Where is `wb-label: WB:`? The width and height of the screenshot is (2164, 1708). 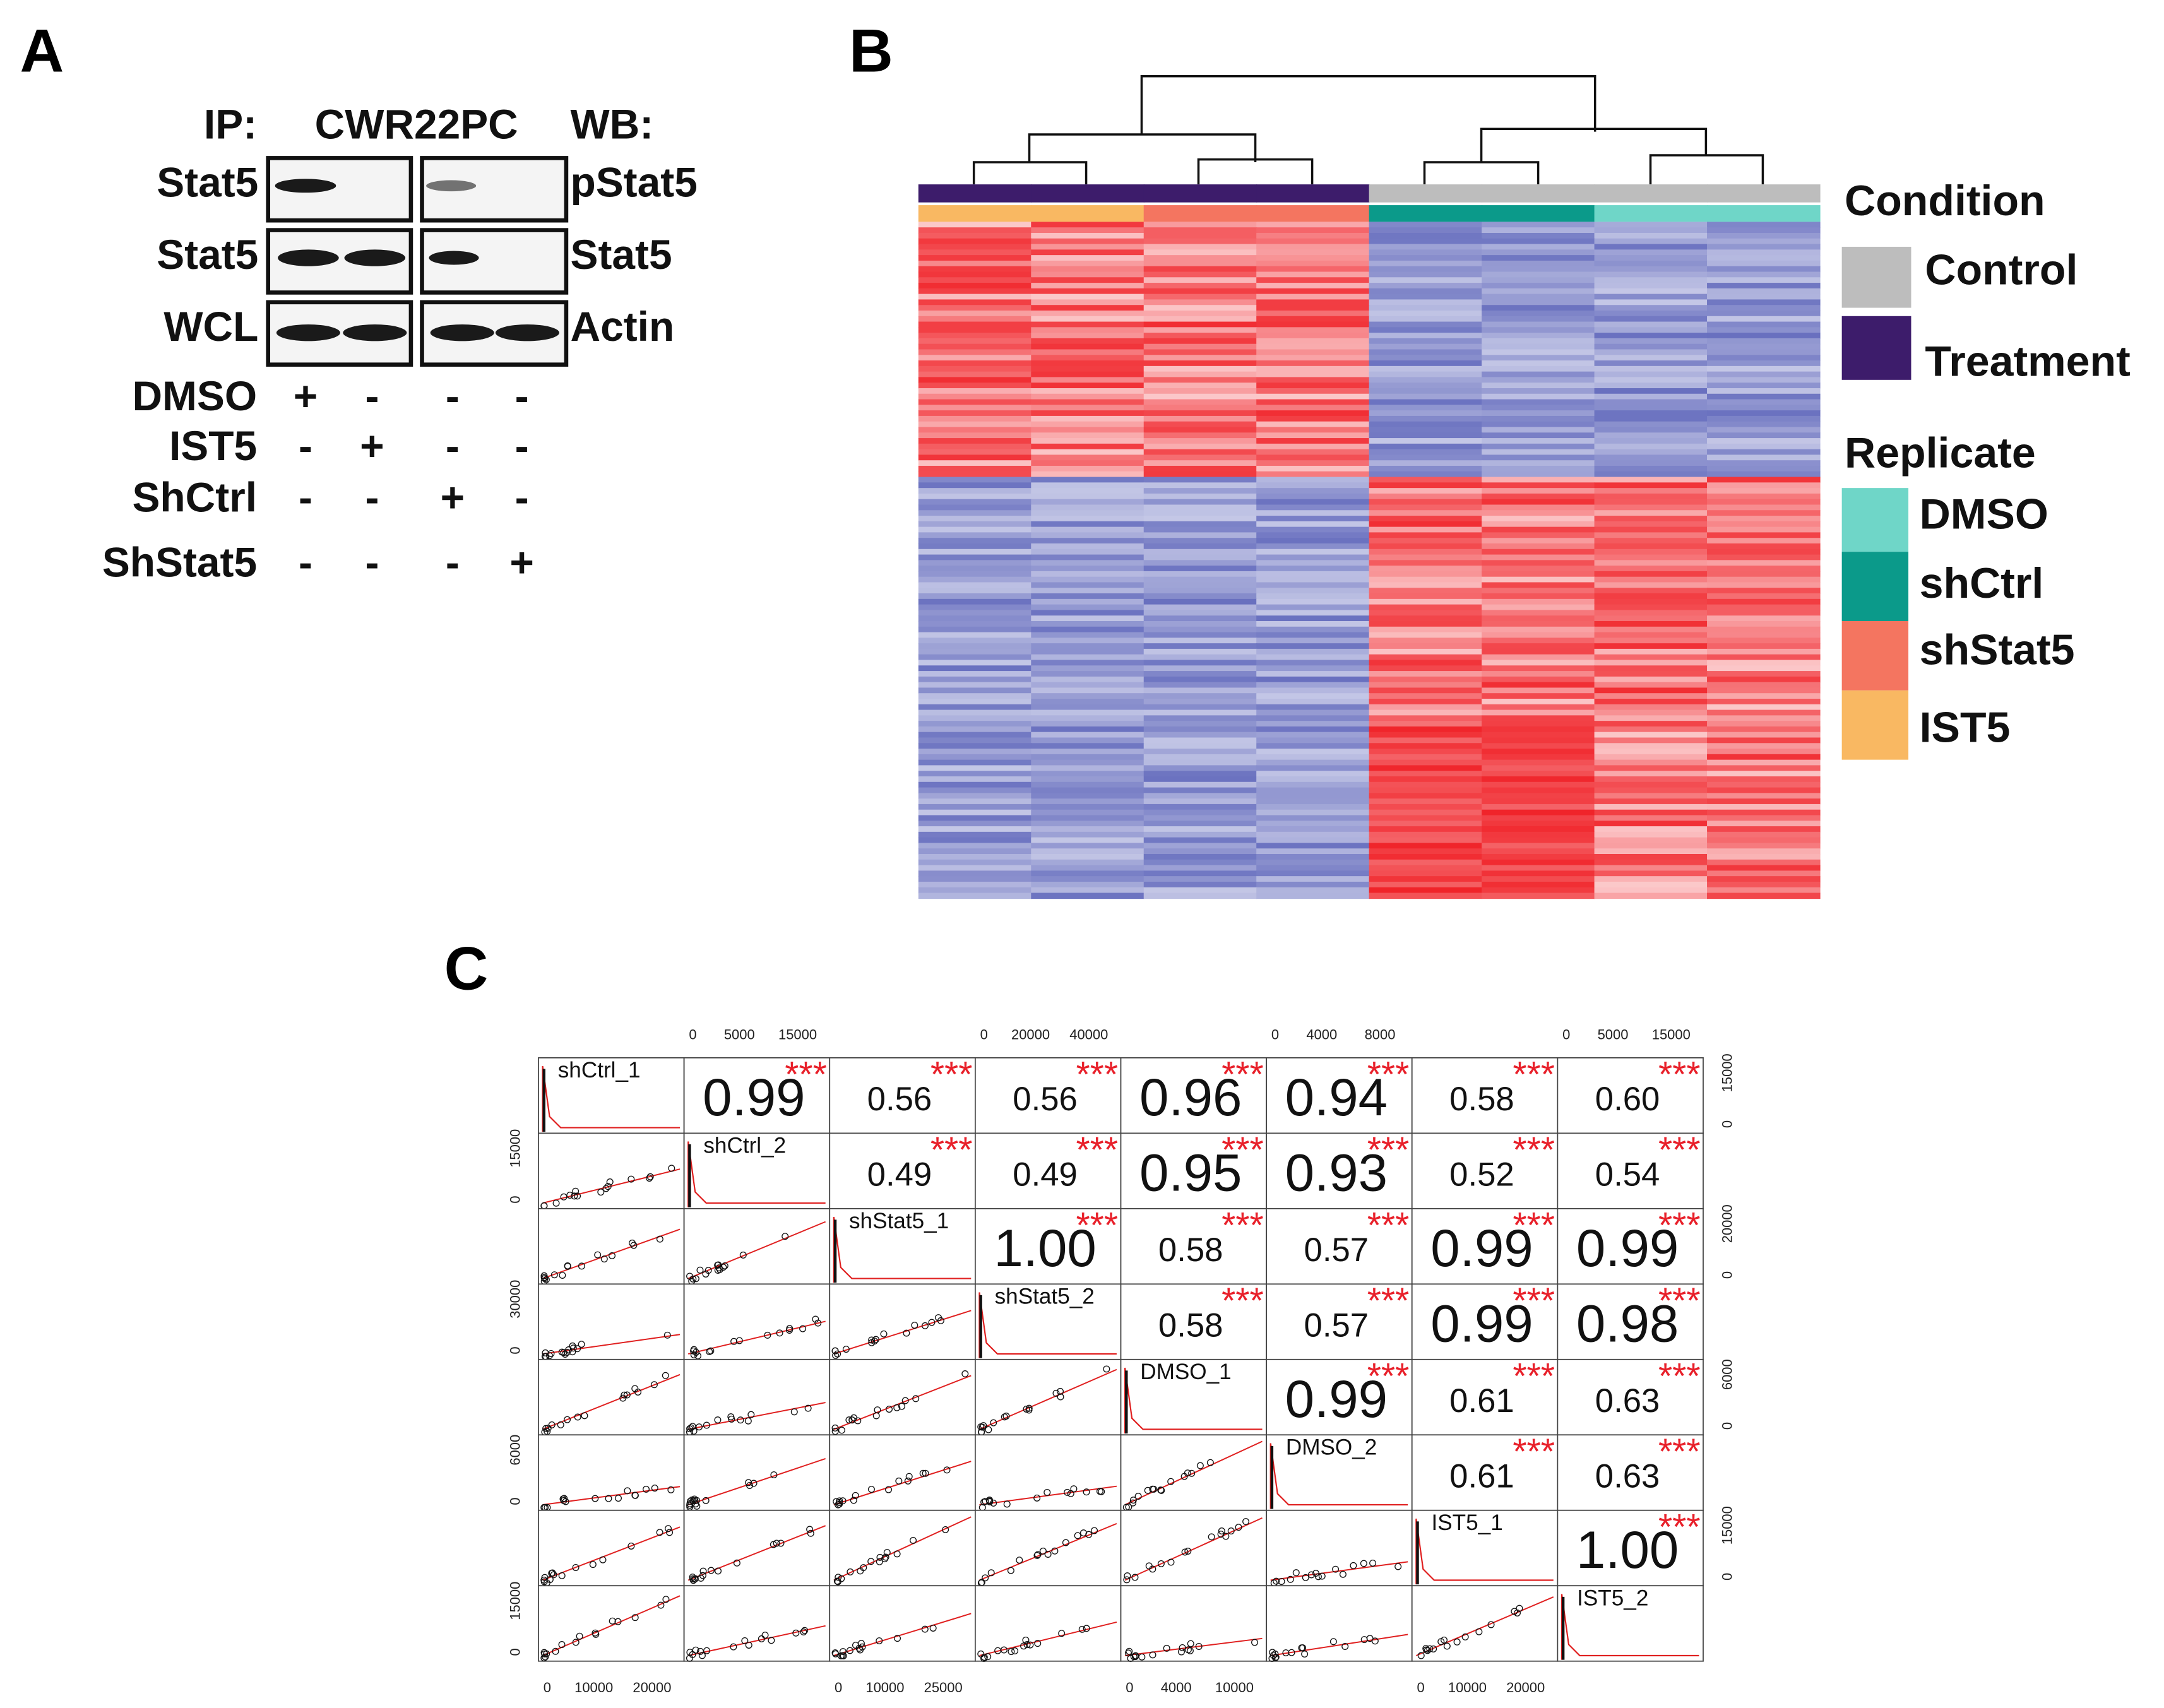
wb-label: WB: is located at coordinates (612, 124).